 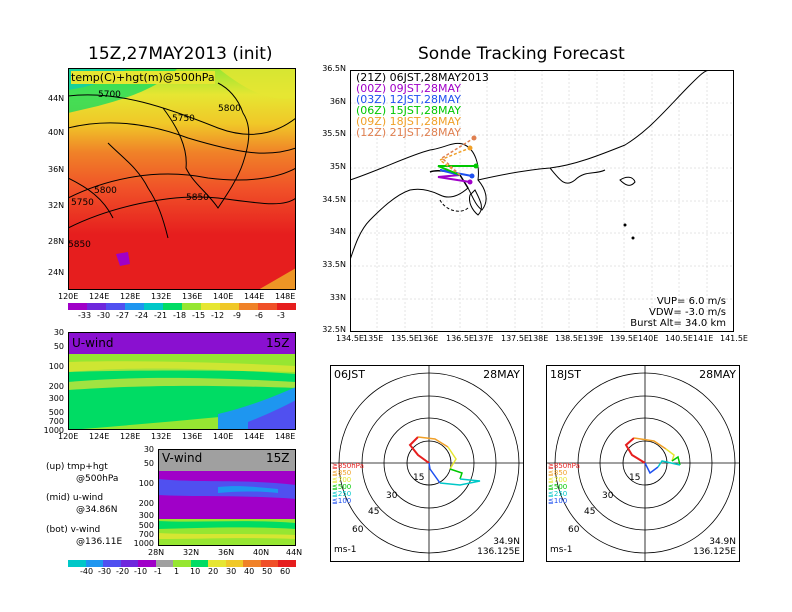 What do you see at coordinates (408, 88) in the screenshot?
I see `legend-entry: (00Z) 09JST,28MAY` at bounding box center [408, 88].